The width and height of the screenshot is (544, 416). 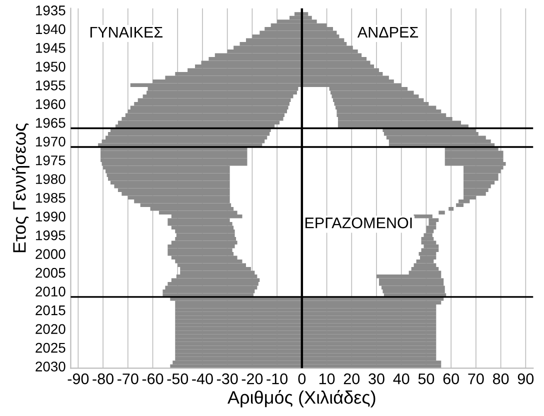 What do you see at coordinates (51, 48) in the screenshot?
I see `y-tick-label: 1945` at bounding box center [51, 48].